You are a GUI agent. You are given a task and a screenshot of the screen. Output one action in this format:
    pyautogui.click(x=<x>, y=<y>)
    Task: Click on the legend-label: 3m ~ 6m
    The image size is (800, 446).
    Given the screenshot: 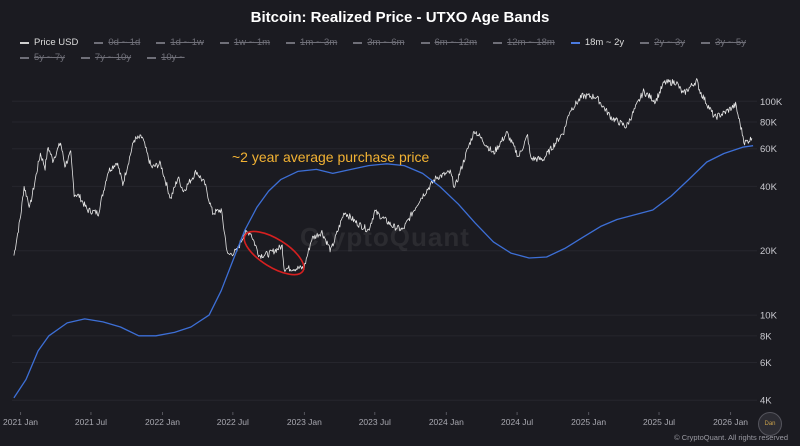 What is the action you would take?
    pyautogui.click(x=386, y=42)
    